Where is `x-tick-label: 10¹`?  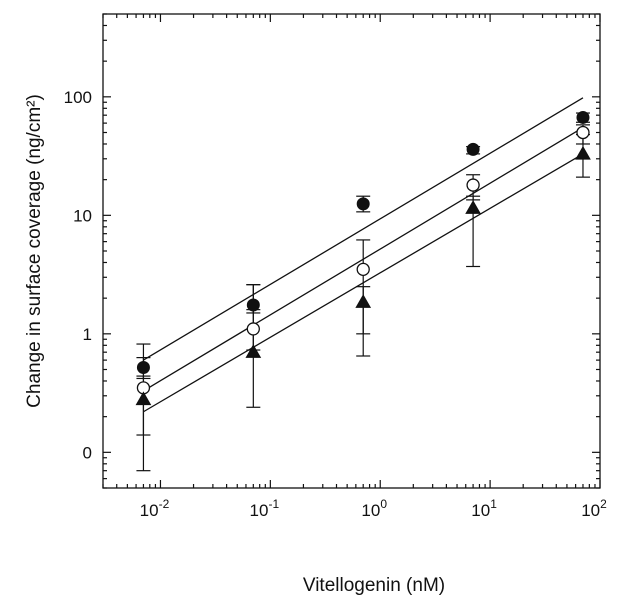
x-tick-label: 10¹ is located at coordinates (484, 508).